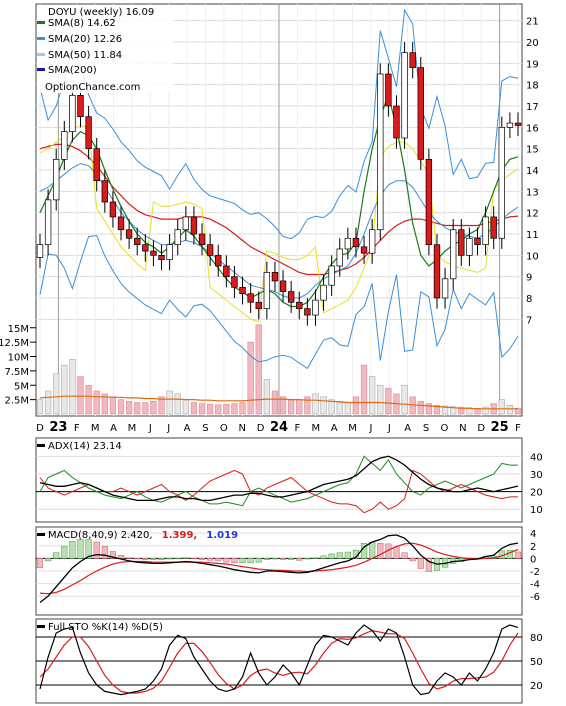 The width and height of the screenshot is (566, 706). I want to click on legend-swatch-sma8, so click(41, 22).